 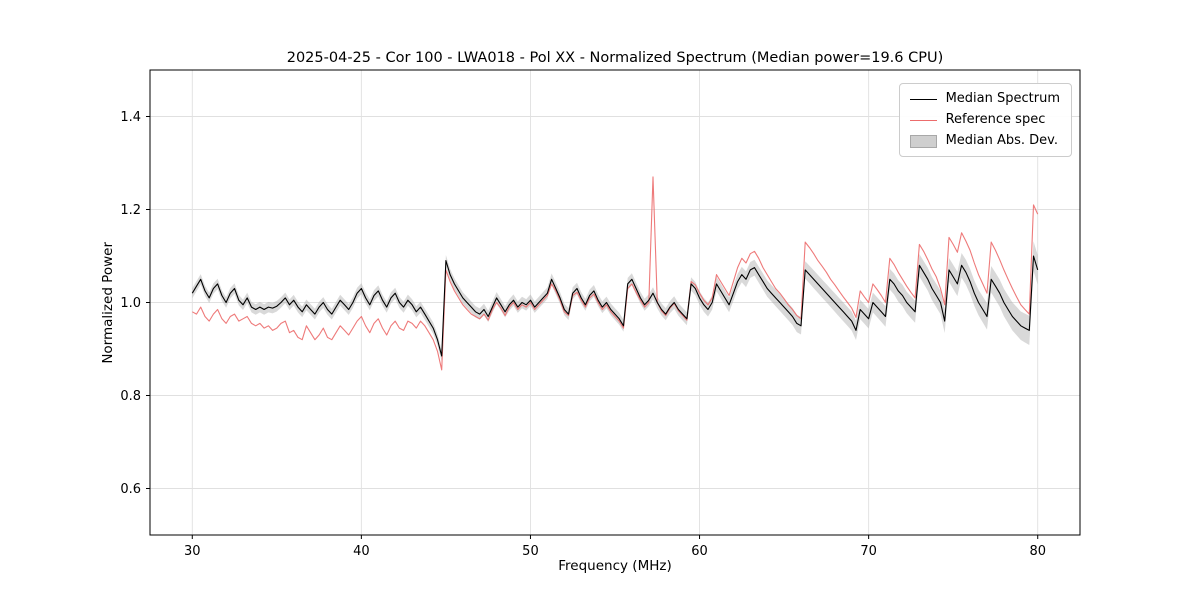 I want to click on y-axis-label-container: Normalized Power, so click(x=108, y=302).